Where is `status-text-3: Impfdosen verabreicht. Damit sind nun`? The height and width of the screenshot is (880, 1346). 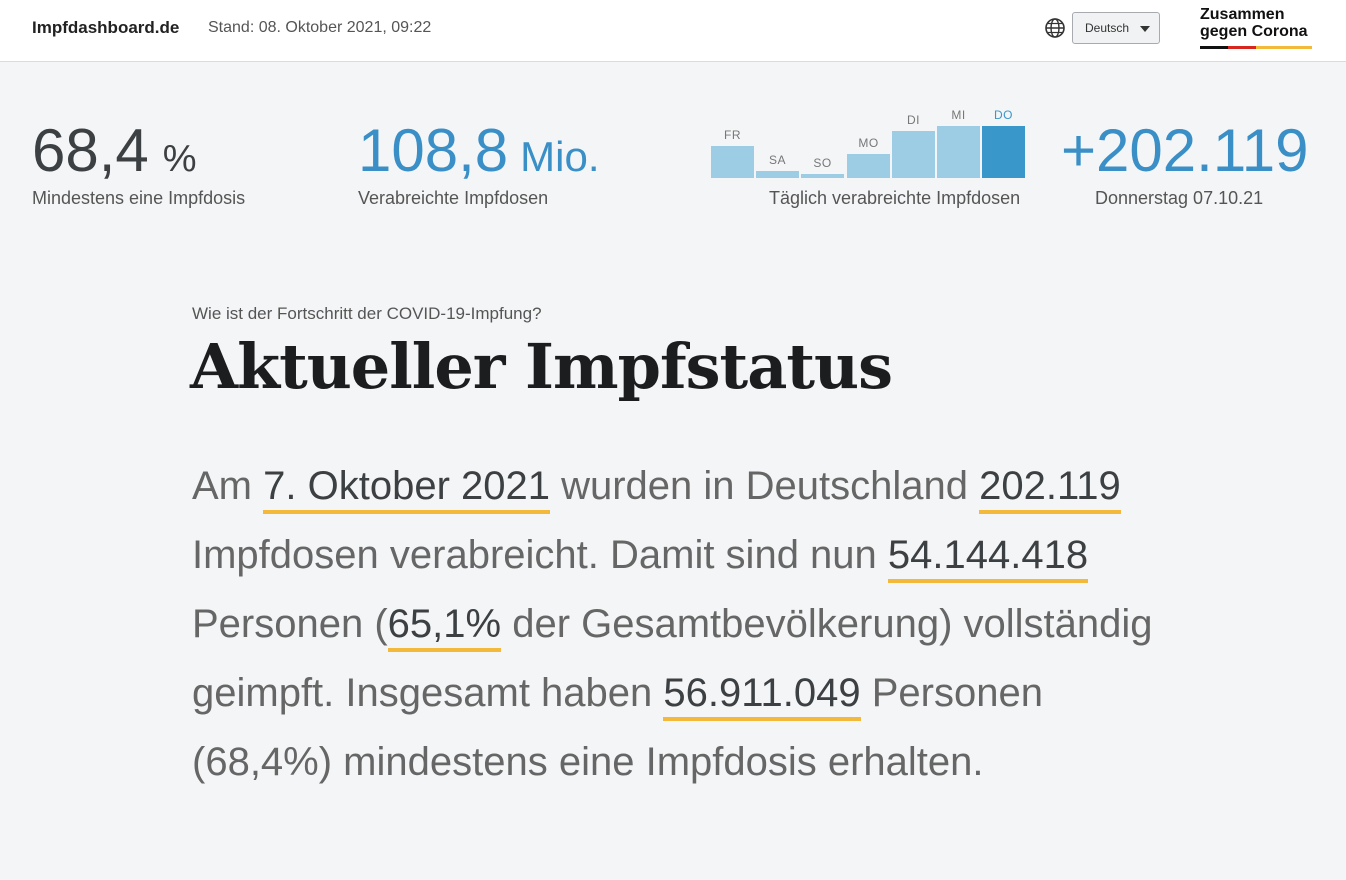 status-text-3: Impfdosen verabreicht. Damit sind nun is located at coordinates (540, 555).